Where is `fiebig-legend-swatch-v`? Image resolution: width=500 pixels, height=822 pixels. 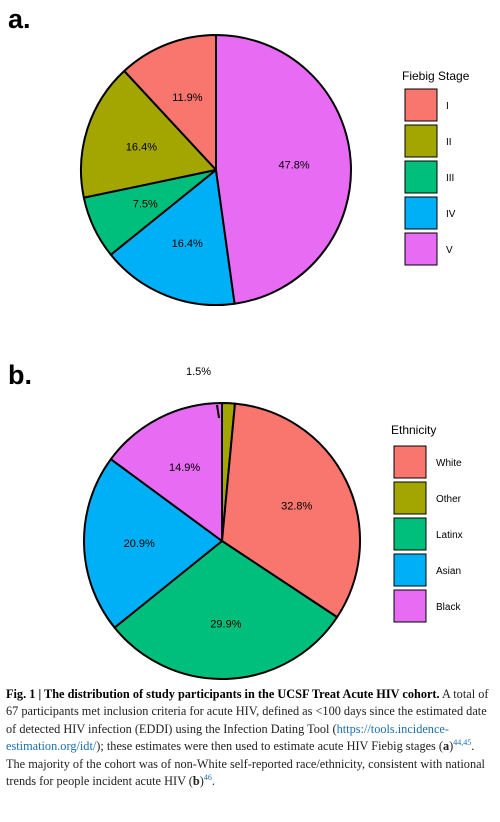
fiebig-legend-swatch-v is located at coordinates (421, 249).